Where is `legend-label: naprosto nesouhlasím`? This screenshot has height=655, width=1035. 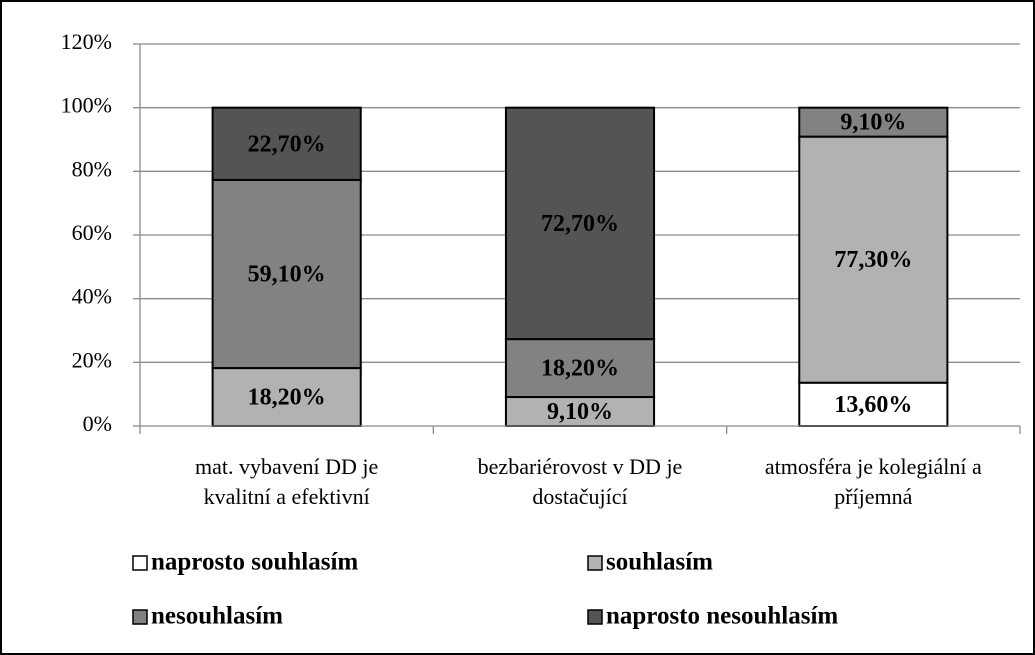
legend-label: naprosto nesouhlasím is located at coordinates (722, 616).